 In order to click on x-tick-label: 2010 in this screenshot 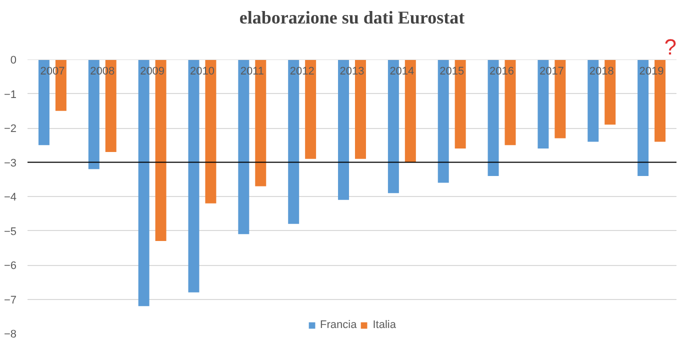, I will do `click(202, 72)`.